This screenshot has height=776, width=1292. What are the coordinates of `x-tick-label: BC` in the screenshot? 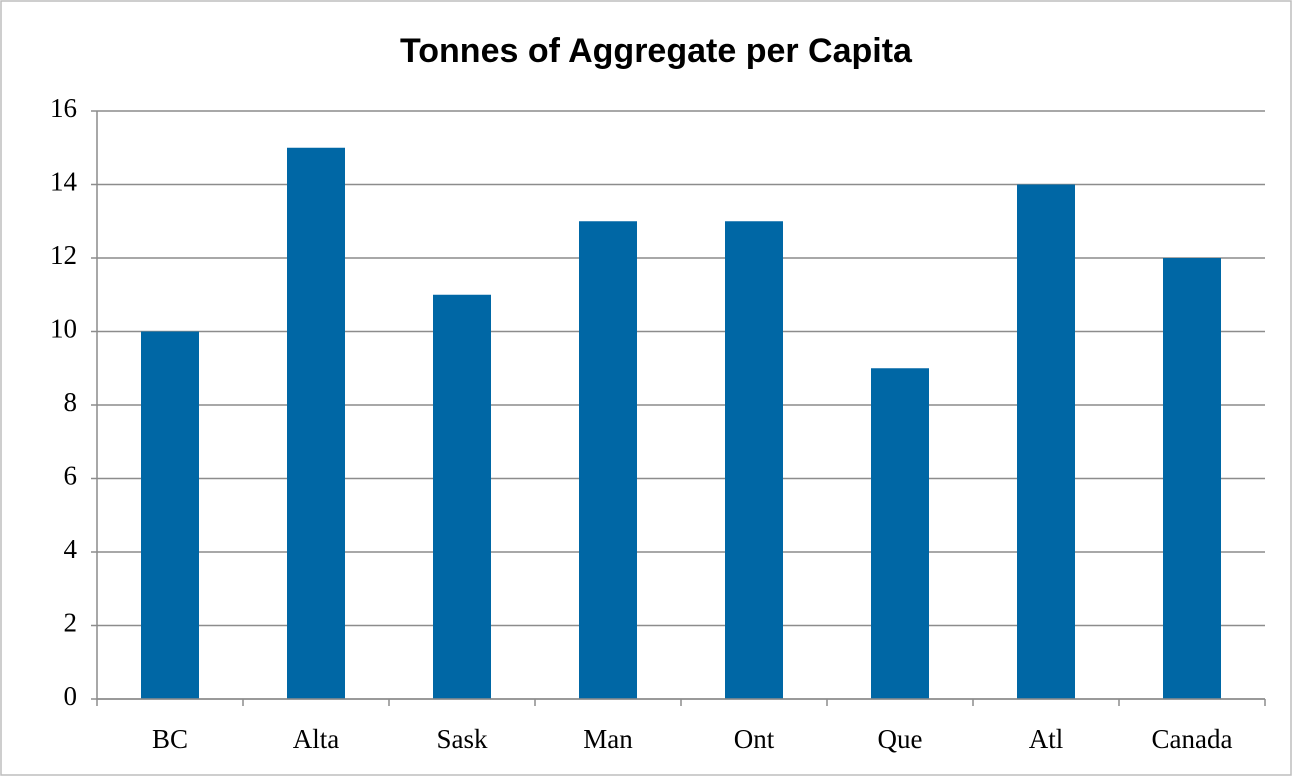 It's located at (170, 739).